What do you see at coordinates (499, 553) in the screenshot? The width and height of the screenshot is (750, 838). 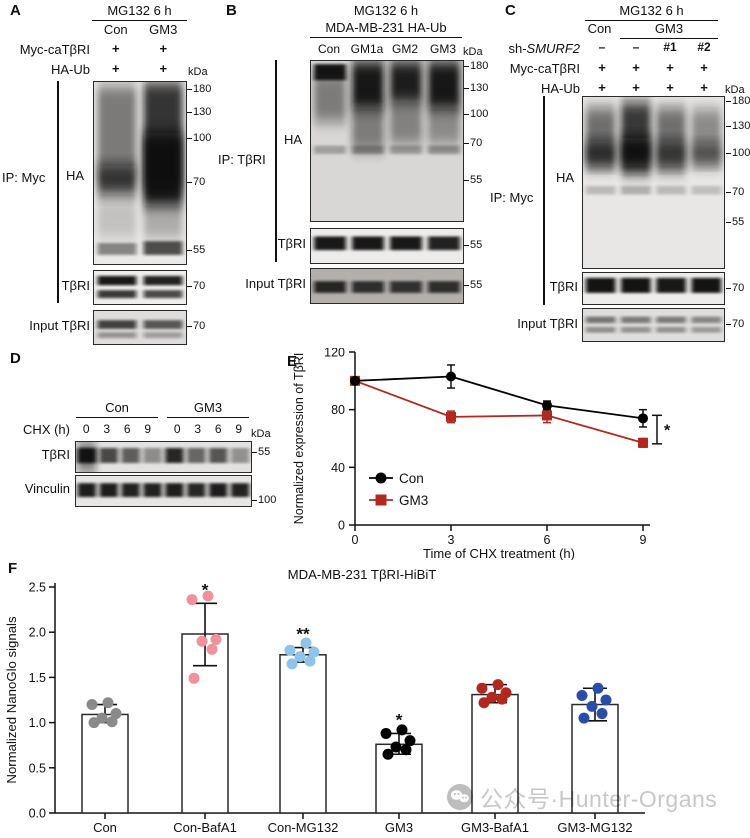 I see `svg-text: Time of CHX treatment (h)` at bounding box center [499, 553].